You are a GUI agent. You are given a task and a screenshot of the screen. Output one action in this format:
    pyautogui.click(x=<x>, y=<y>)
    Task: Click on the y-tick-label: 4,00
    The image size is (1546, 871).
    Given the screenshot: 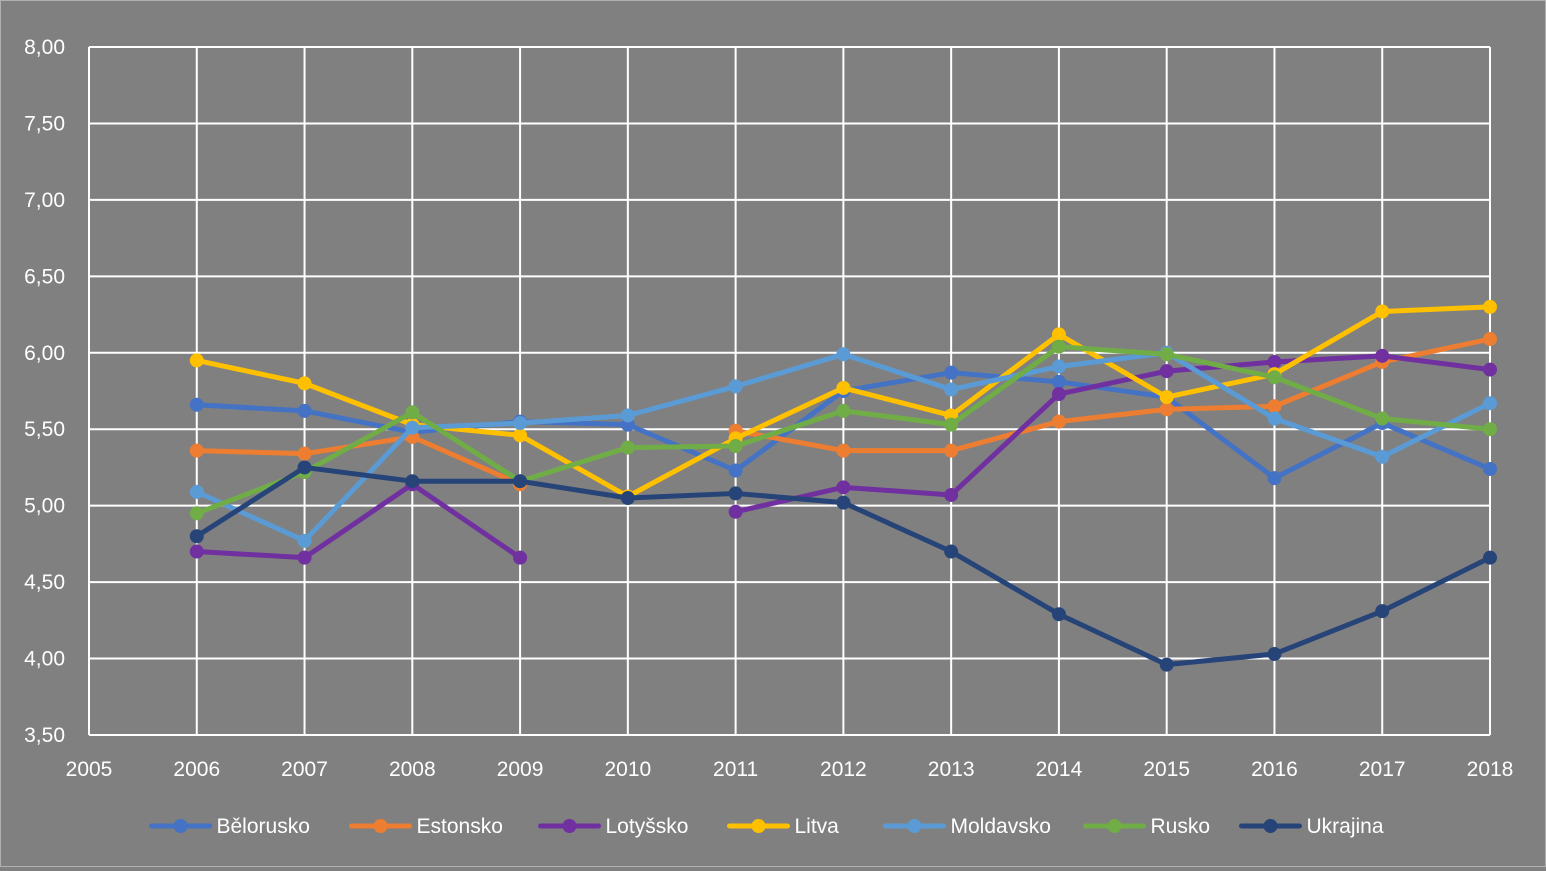 What is the action you would take?
    pyautogui.click(x=44, y=659)
    